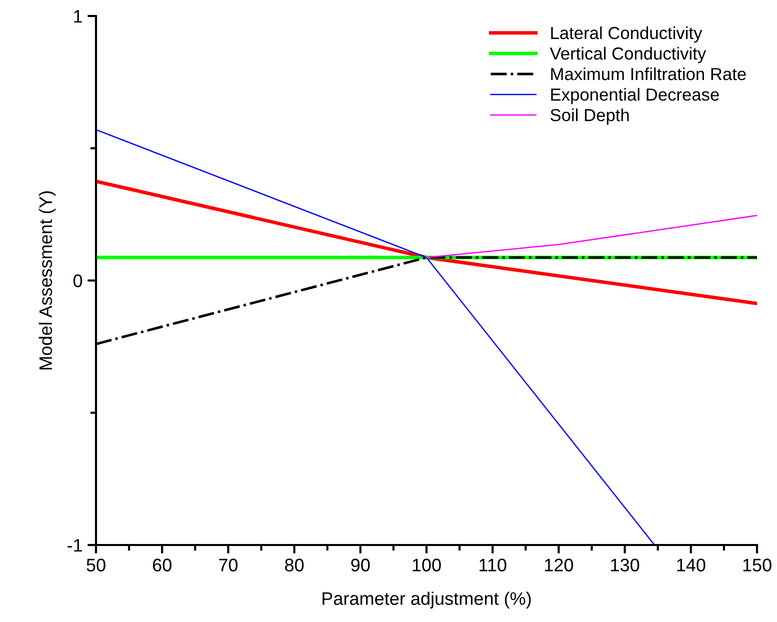 This screenshot has width=777, height=622. I want to click on legend-label: Soil Depth, so click(589, 116).